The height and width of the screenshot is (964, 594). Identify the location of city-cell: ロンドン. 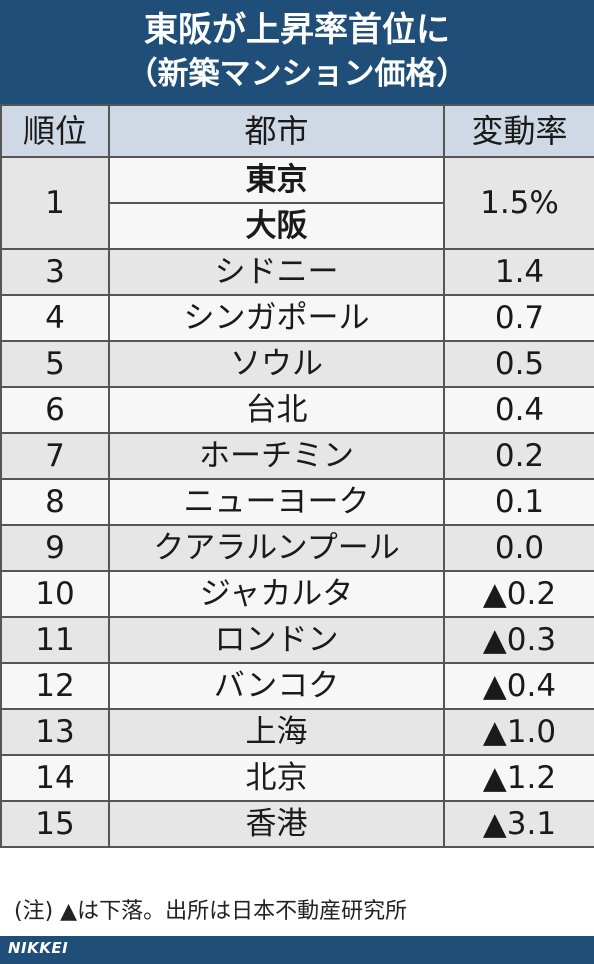
(276, 640).